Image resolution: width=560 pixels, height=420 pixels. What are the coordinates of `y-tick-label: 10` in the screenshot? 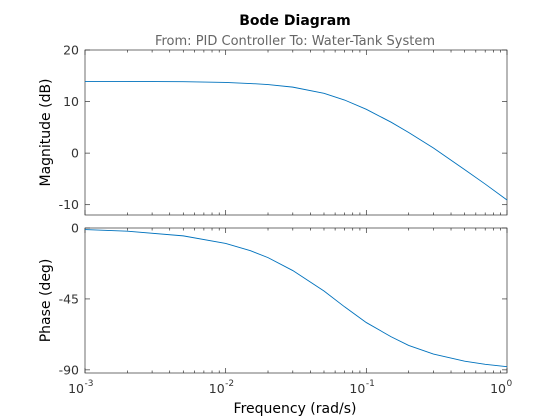 It's located at (71, 101).